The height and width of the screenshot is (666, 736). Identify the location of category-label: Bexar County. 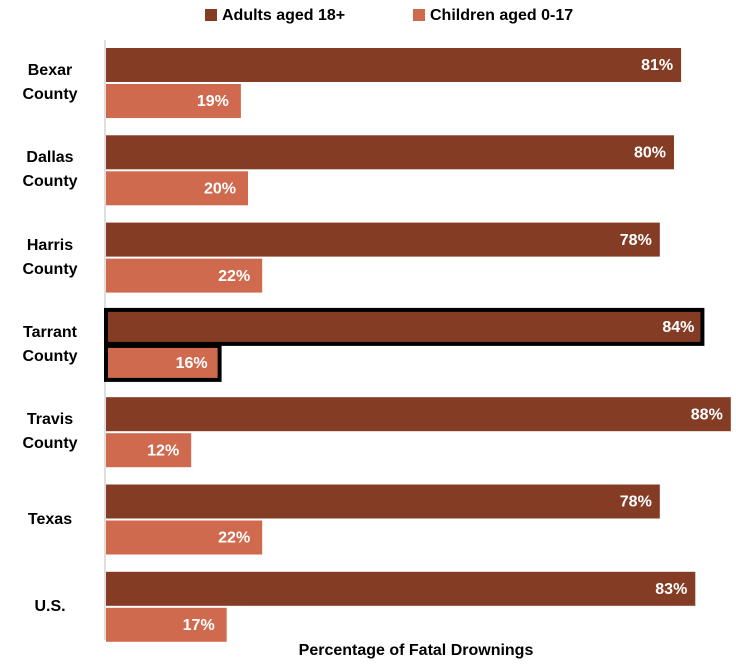
(50, 82).